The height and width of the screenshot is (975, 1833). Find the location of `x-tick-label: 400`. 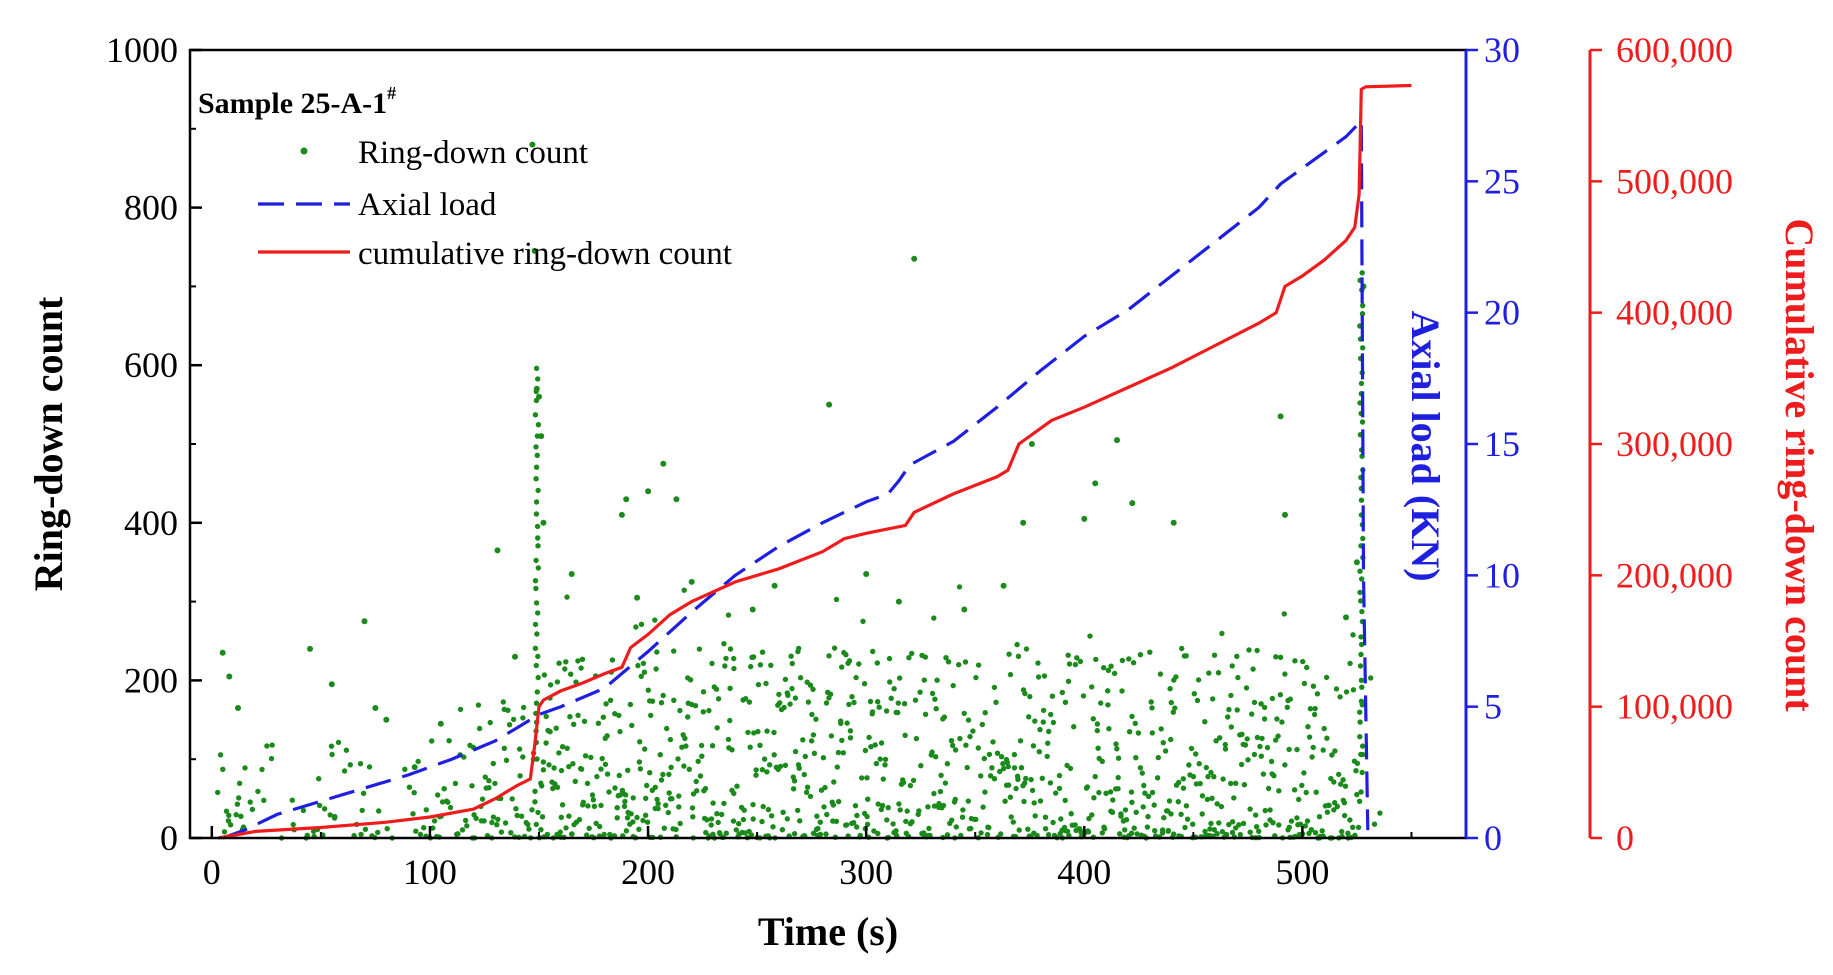

x-tick-label: 400 is located at coordinates (1084, 872).